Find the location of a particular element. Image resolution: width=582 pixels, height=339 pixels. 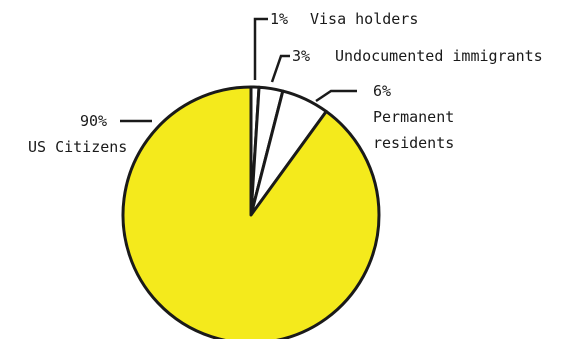

label-visa-pct: 1% is located at coordinates (279, 19).